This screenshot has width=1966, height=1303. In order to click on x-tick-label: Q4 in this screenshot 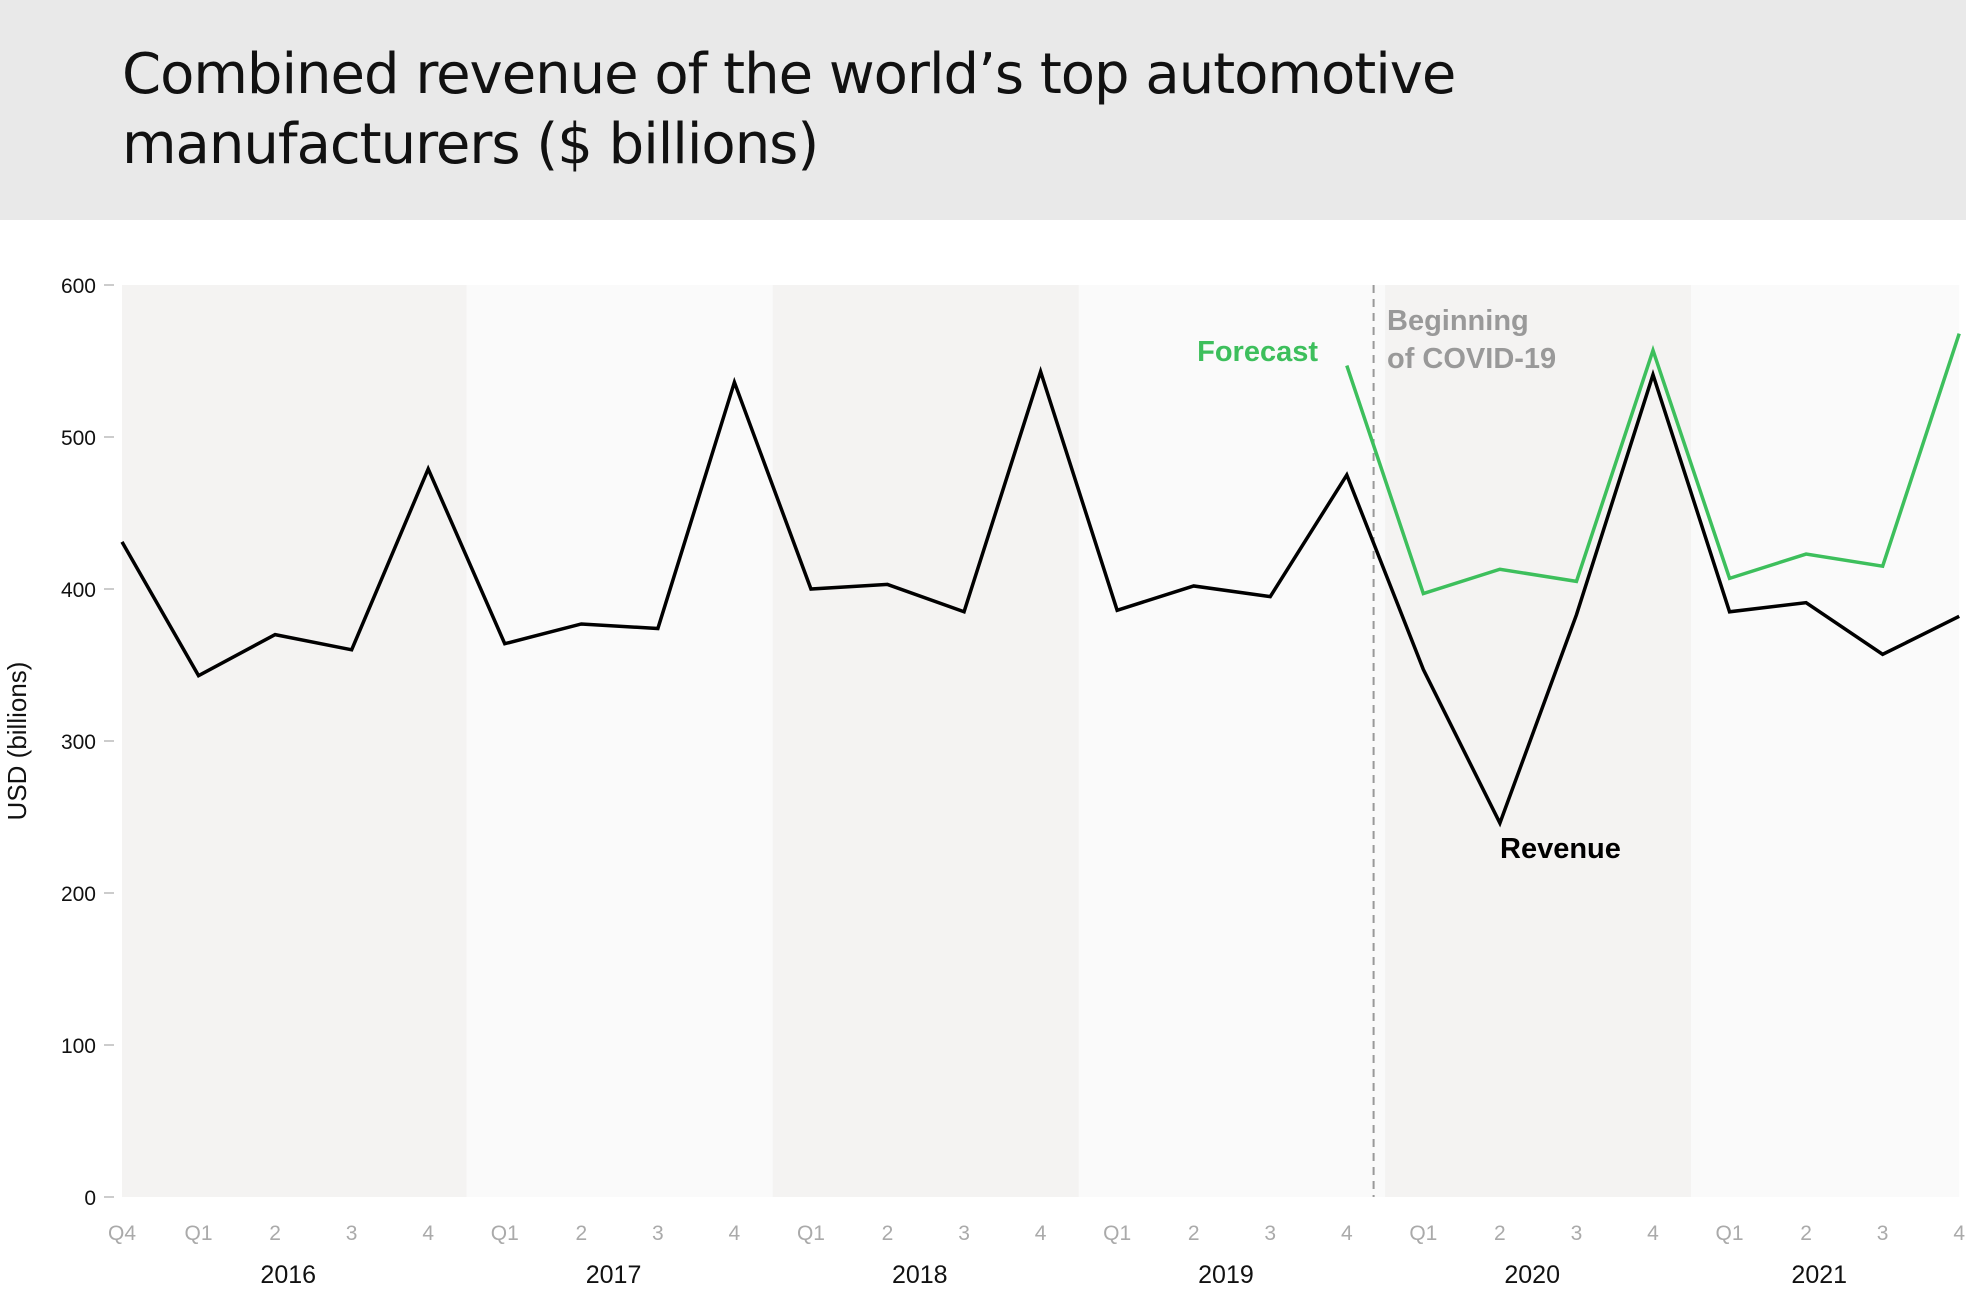, I will do `click(122, 1233)`.